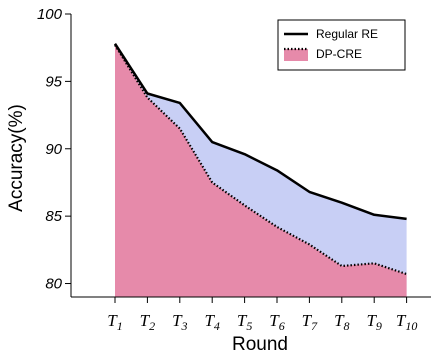  I want to click on y-axis-title: Accuracy(%), so click(16, 158).